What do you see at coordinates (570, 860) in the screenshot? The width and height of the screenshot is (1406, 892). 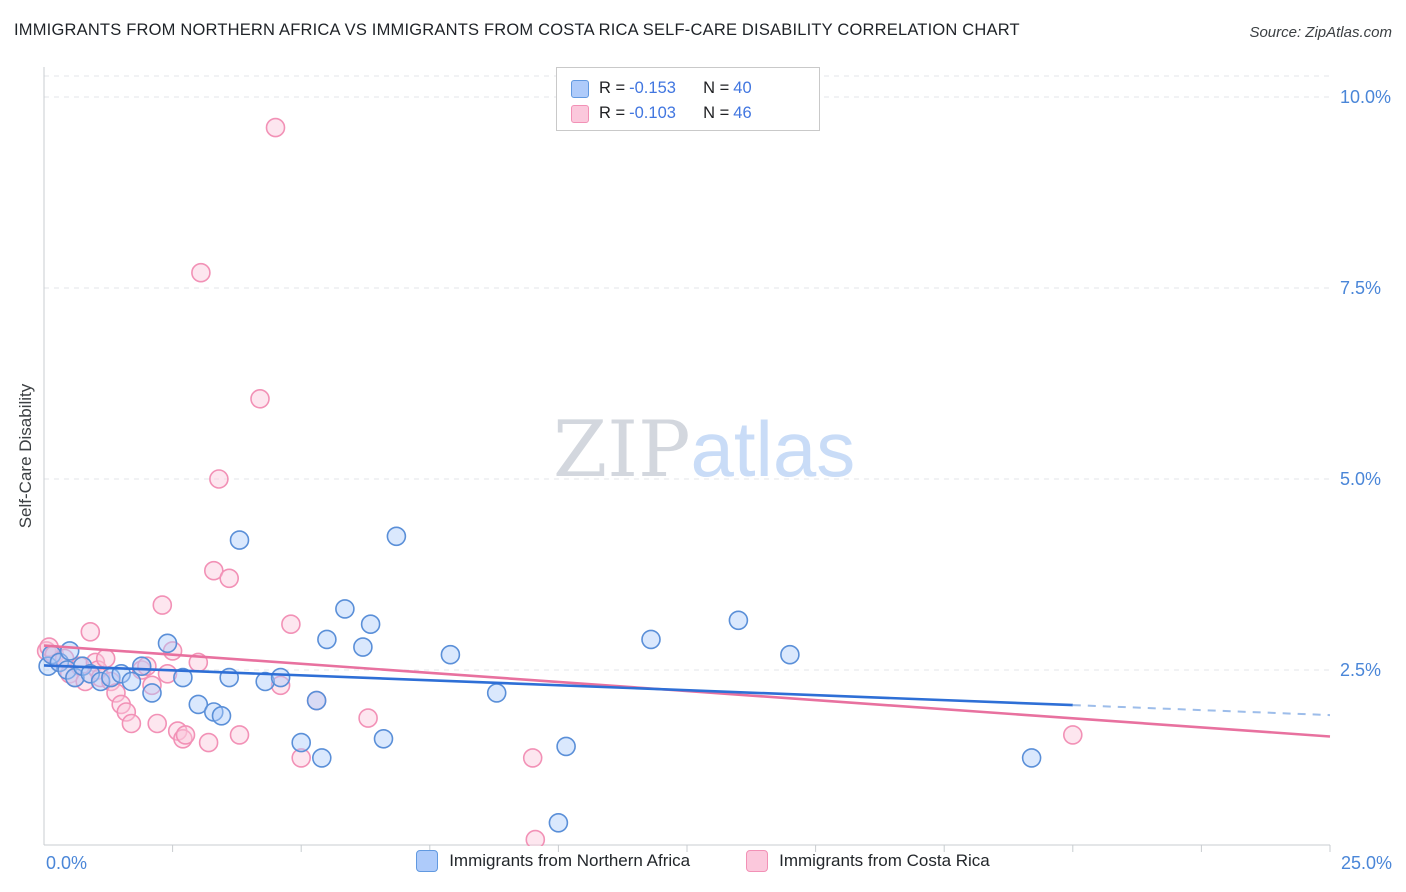 I see `legend-label: Immigrants from Northern Africa` at bounding box center [570, 860].